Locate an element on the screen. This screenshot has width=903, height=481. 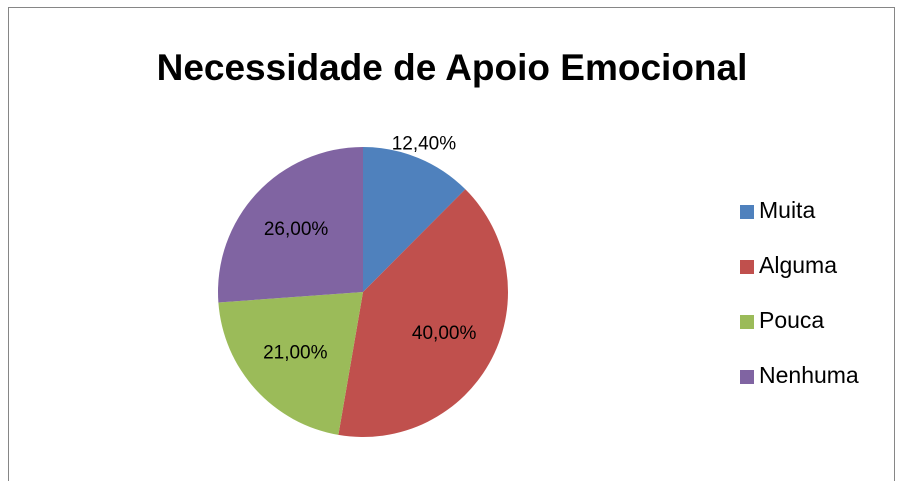
data-label: 12,40% is located at coordinates (424, 144).